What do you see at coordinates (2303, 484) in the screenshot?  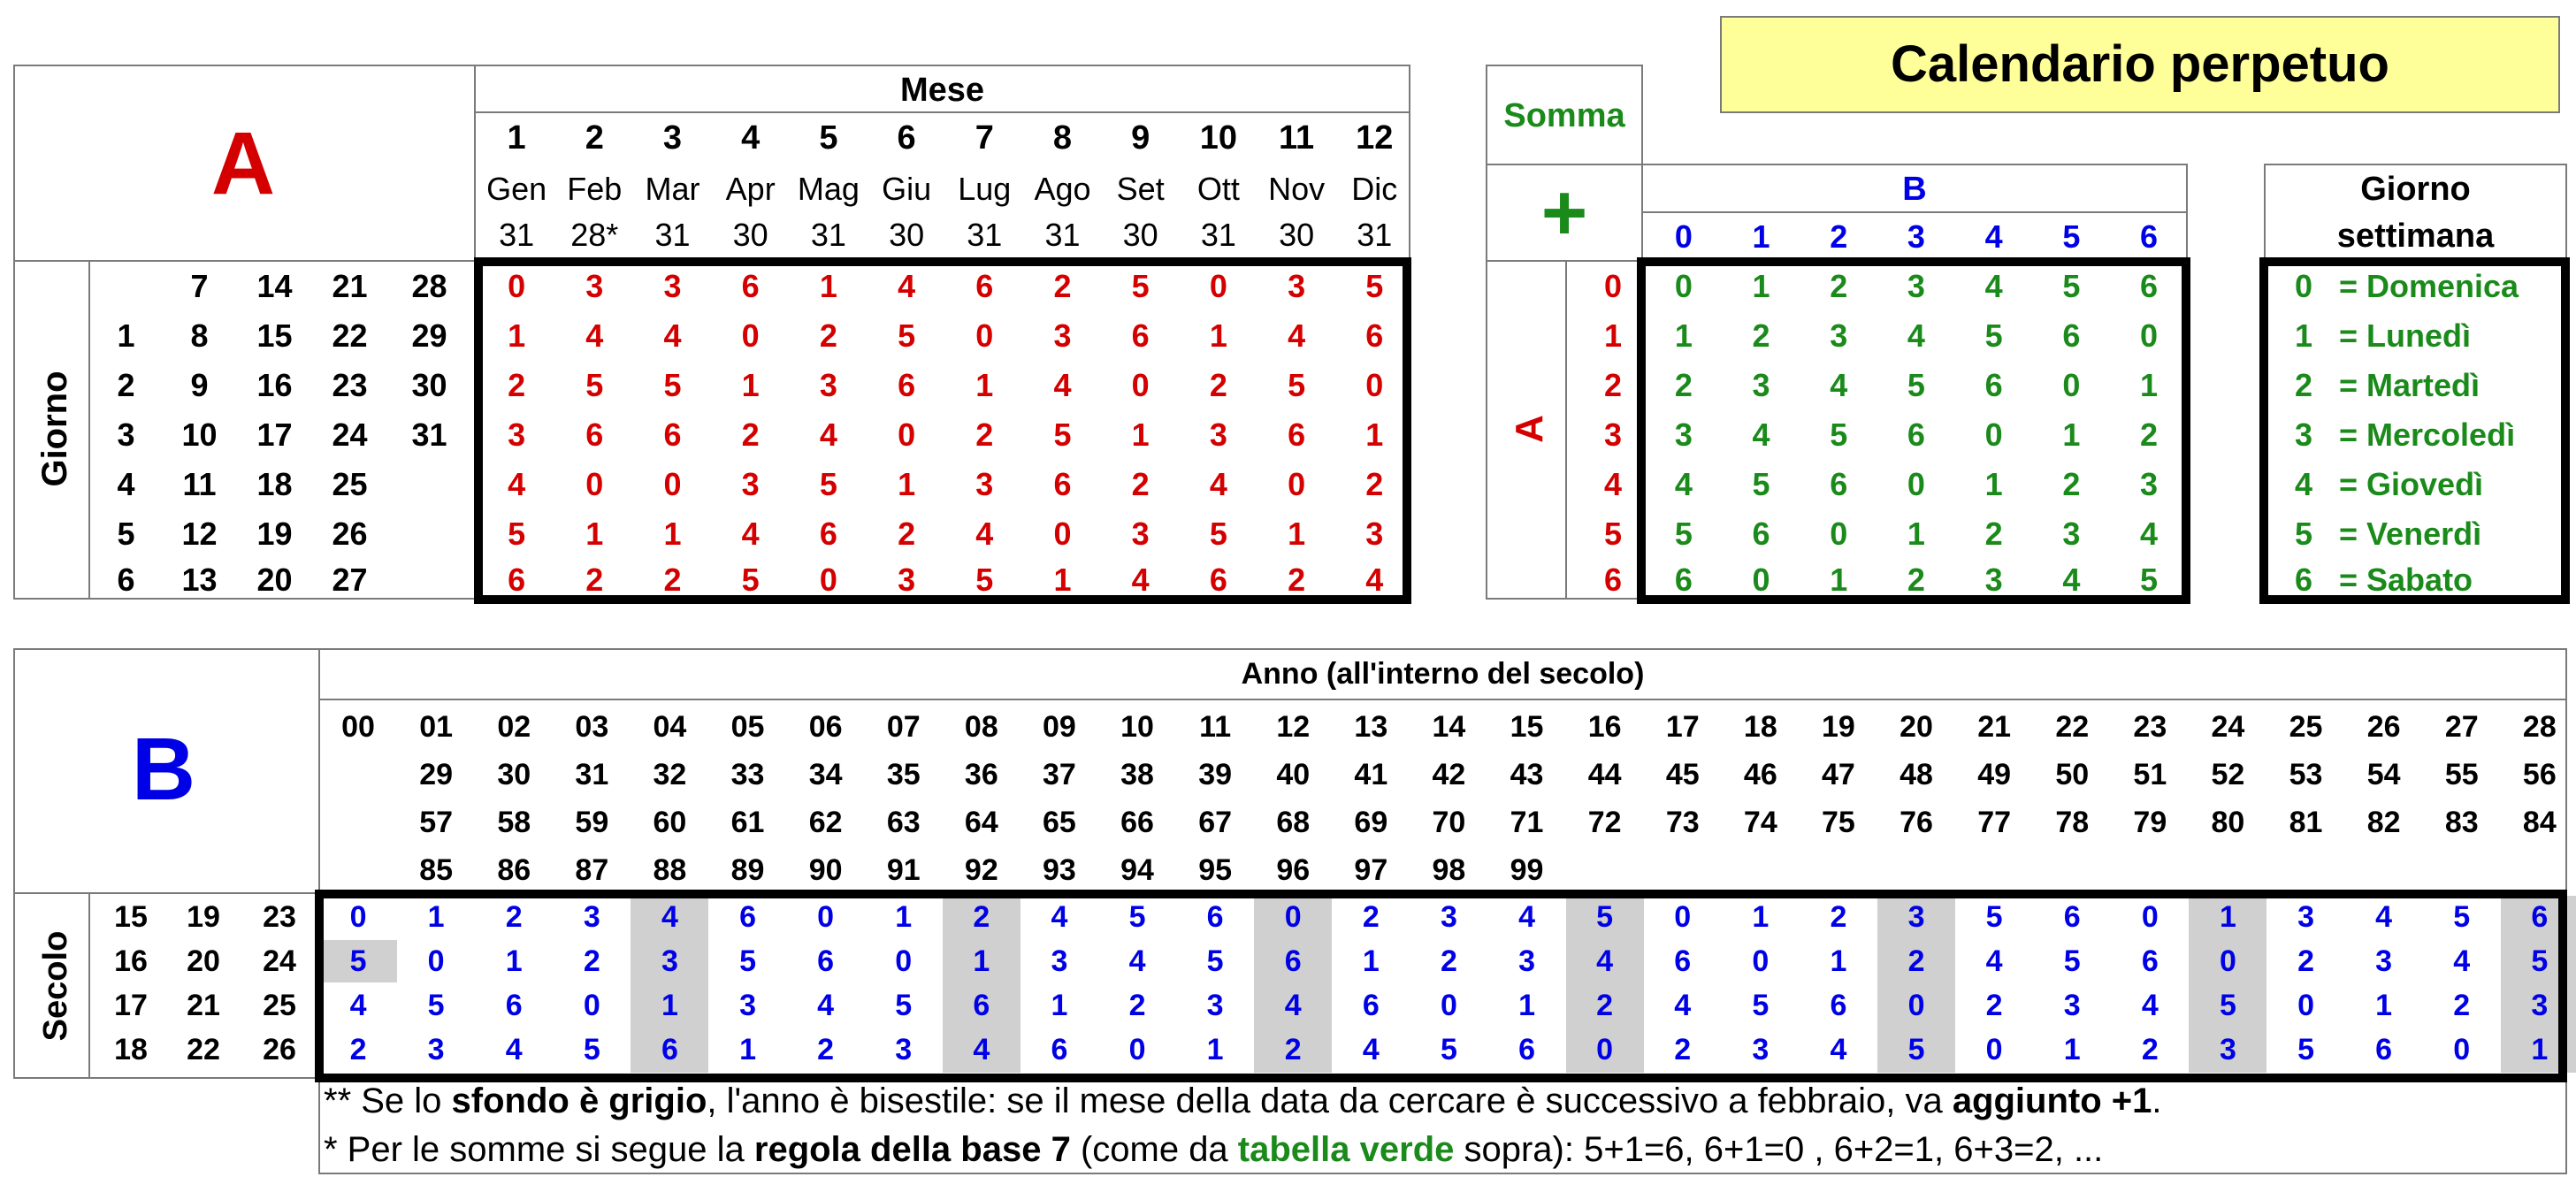 I see `weekday-number: 4` at bounding box center [2303, 484].